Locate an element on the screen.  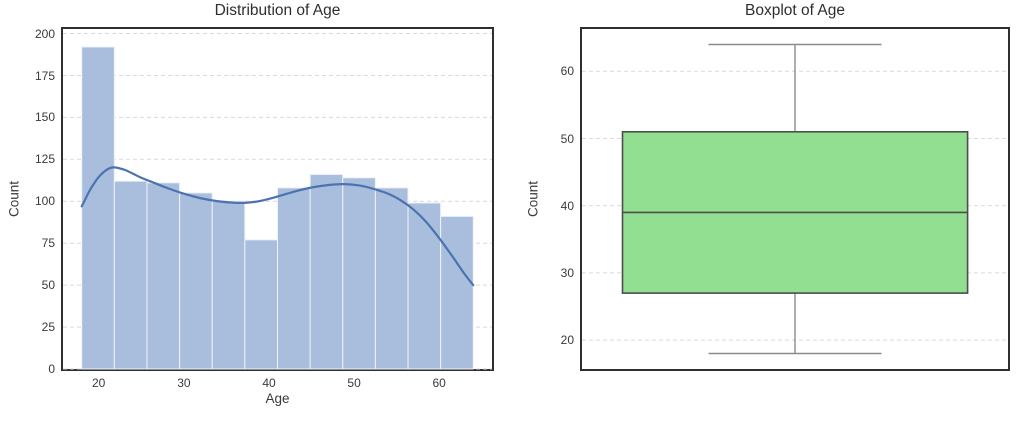
y-tick-label: 125 is located at coordinates (44, 159).